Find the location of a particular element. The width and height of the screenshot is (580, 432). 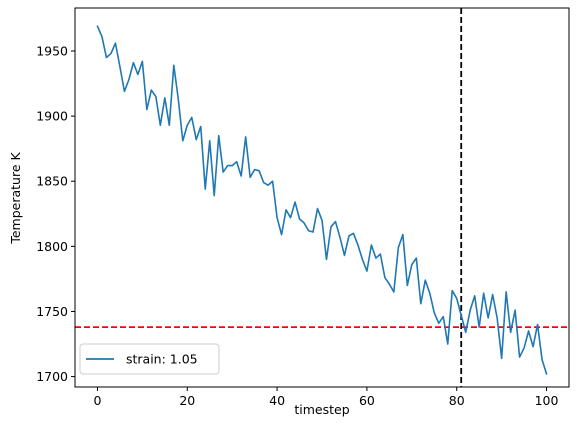

legend-box is located at coordinates (149, 359).